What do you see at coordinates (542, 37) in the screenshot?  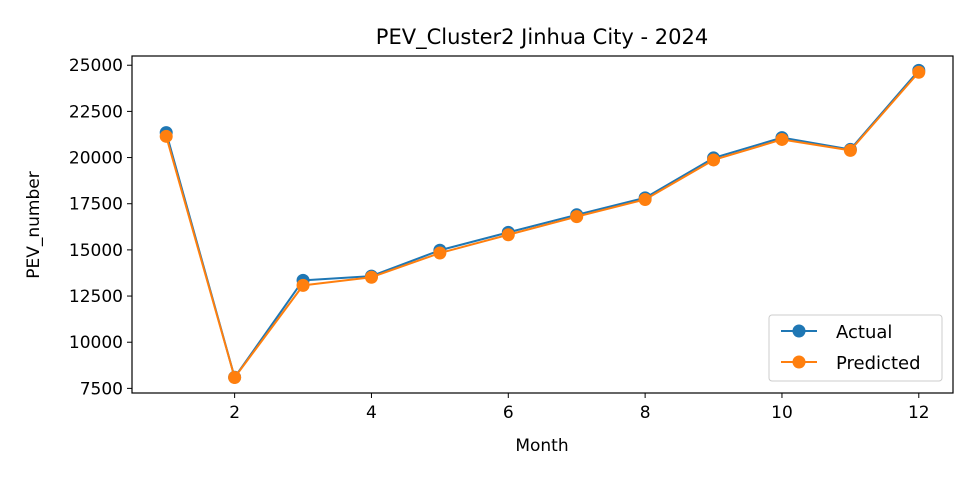 I see `chart-title: PEV_Cluster2 Jinhua City - 2024` at bounding box center [542, 37].